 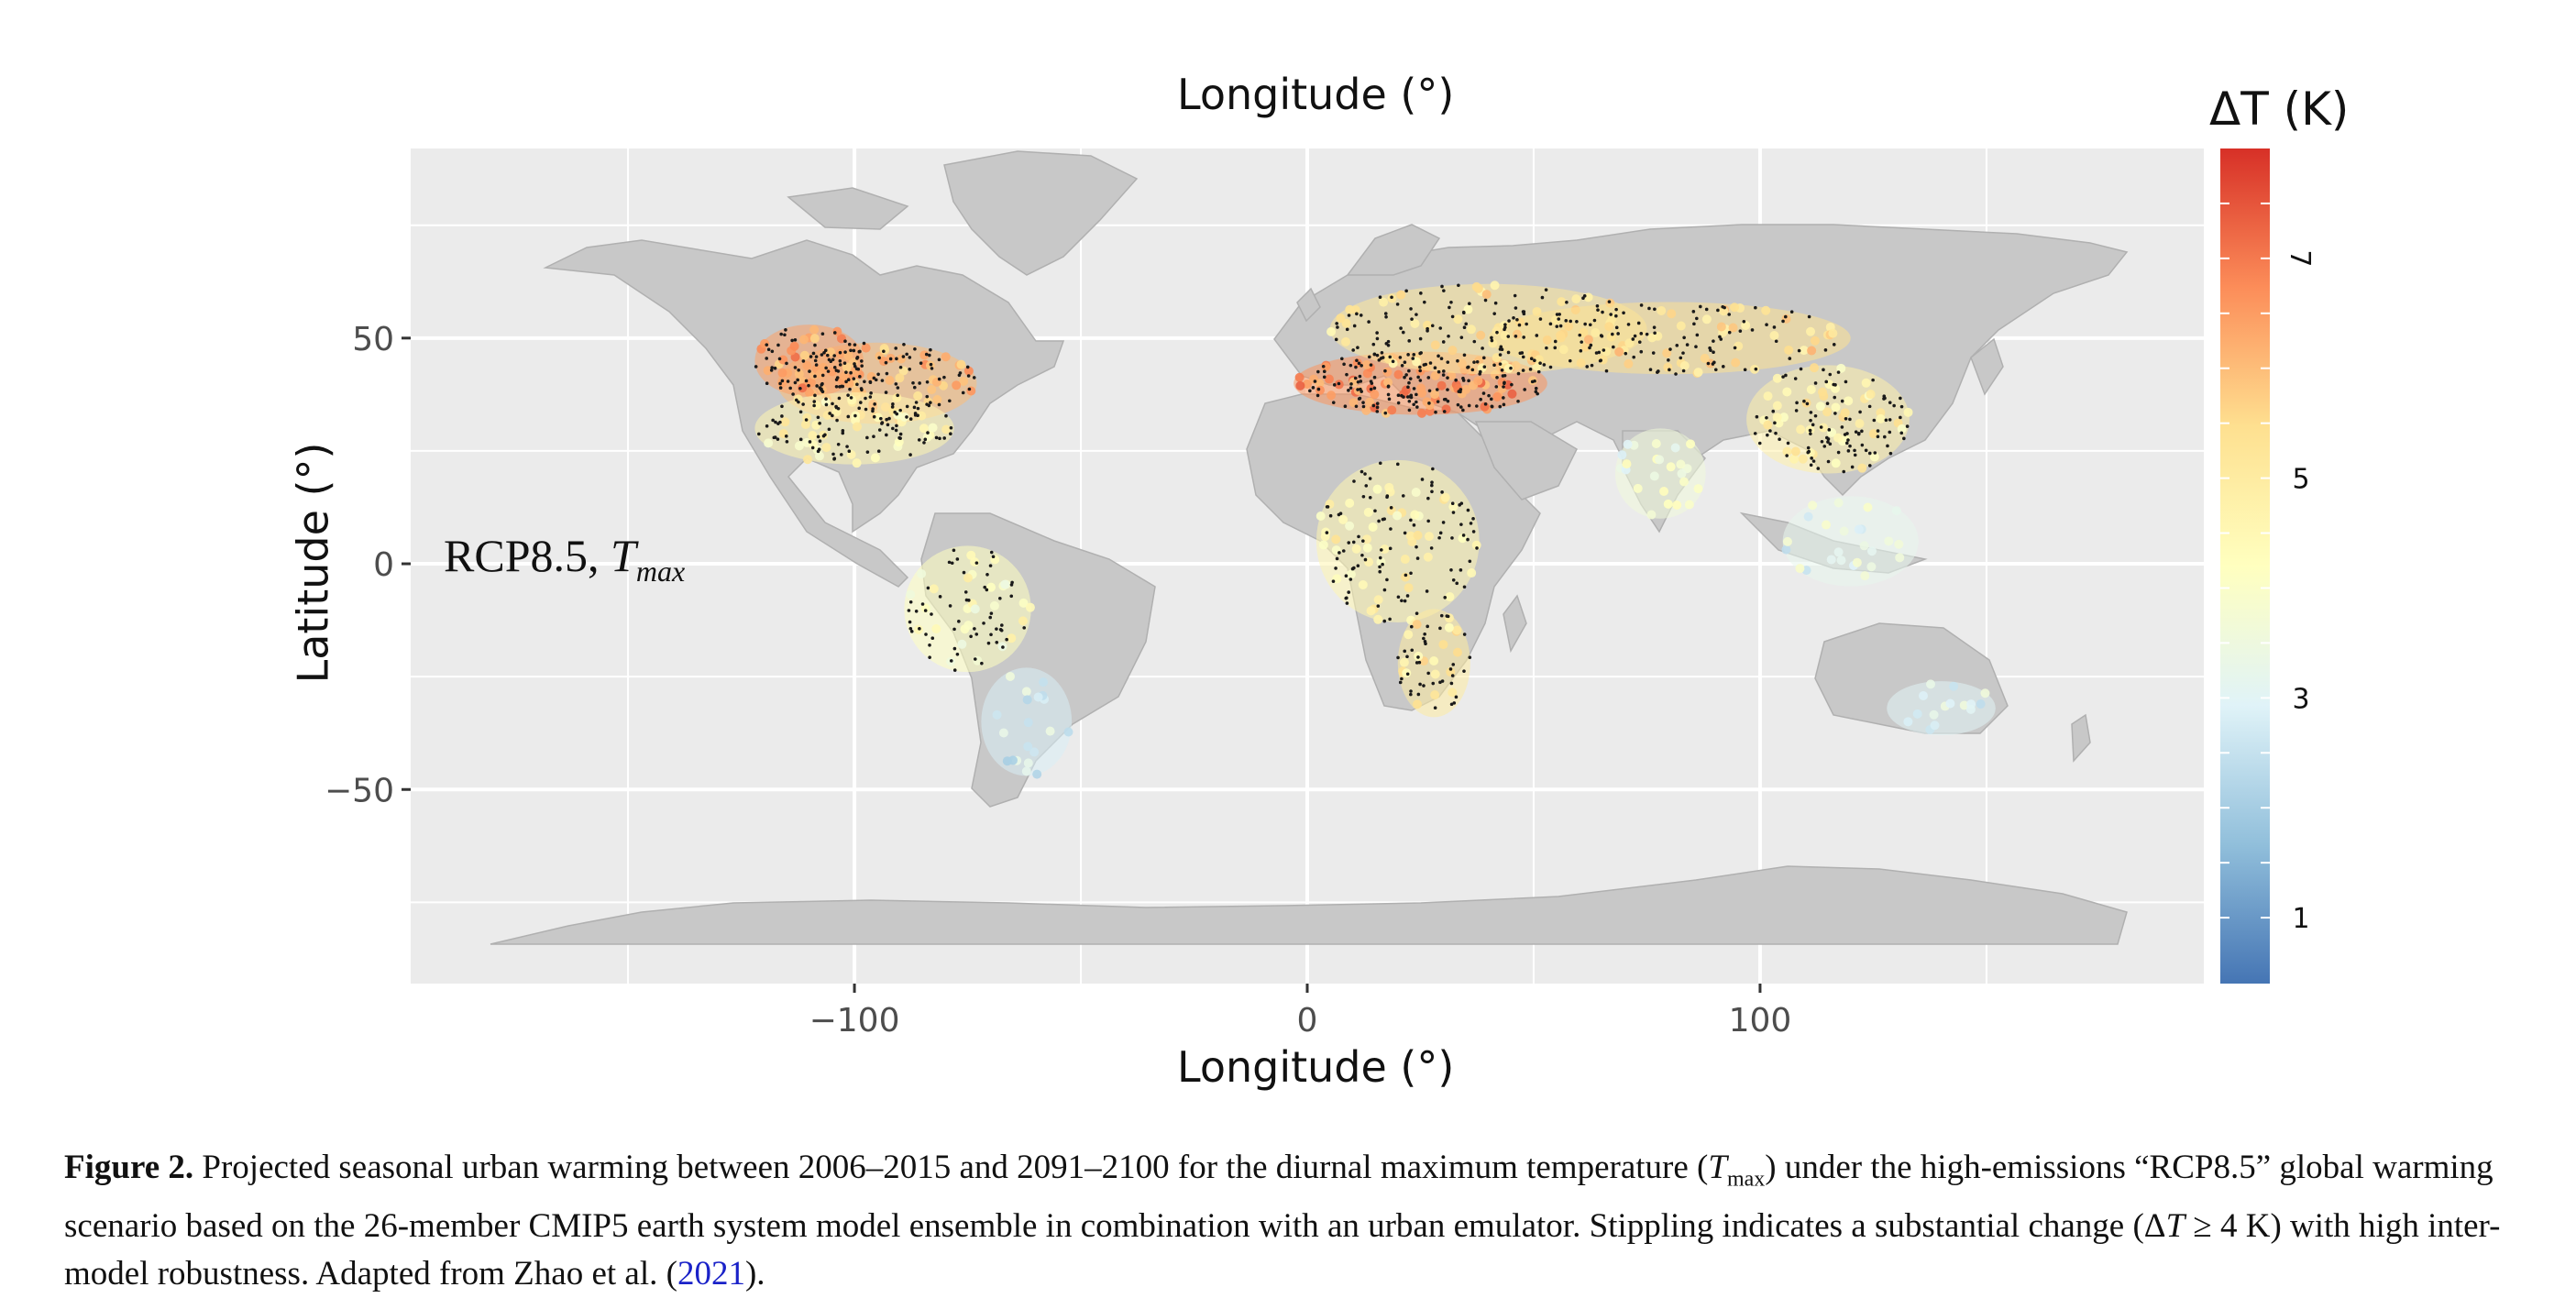 I want to click on land-arctic-islands, so click(x=848, y=208).